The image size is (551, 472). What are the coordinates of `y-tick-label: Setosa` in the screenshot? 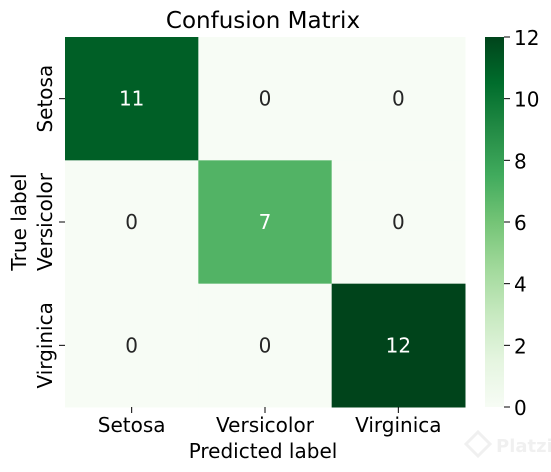 It's located at (45, 99).